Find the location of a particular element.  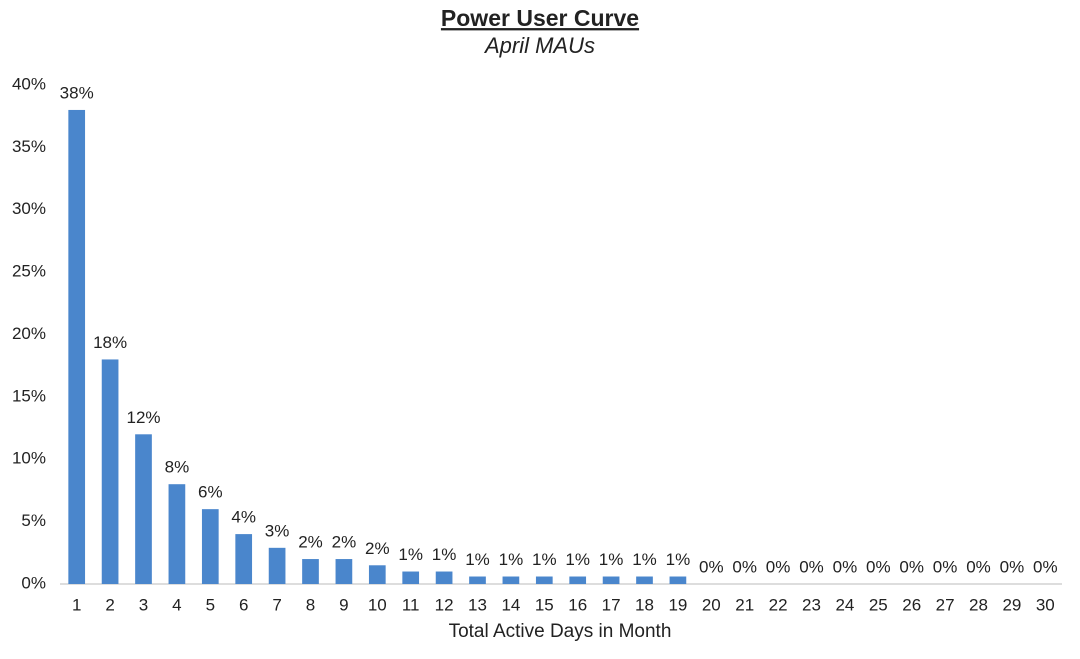

x-tick-label: 27 is located at coordinates (945, 604).